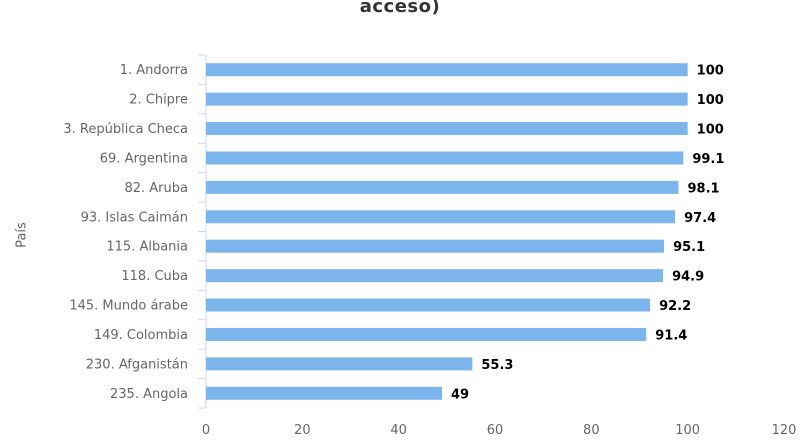  Describe the element at coordinates (156, 188) in the screenshot. I see `category-label: 82. Aruba` at that location.